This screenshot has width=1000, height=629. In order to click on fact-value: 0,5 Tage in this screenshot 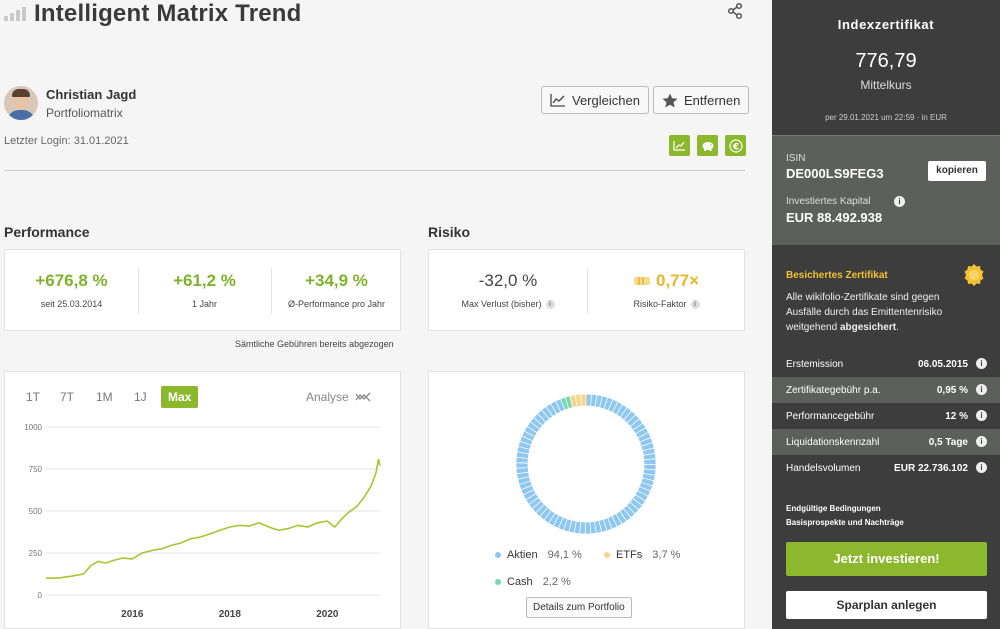, I will do `click(948, 442)`.